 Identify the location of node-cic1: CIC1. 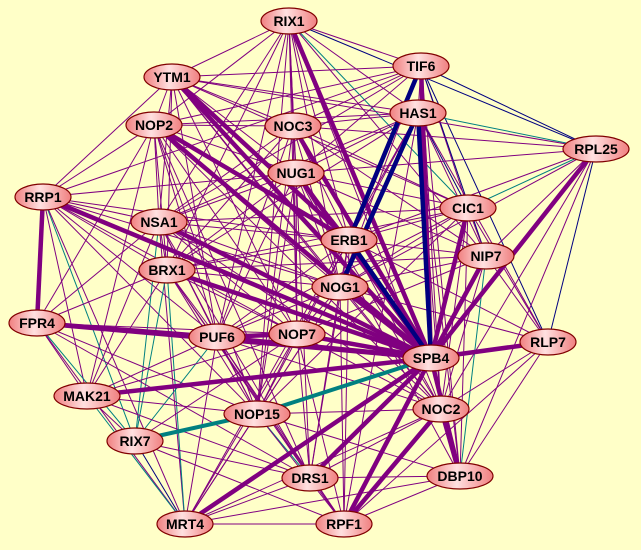
(468, 208).